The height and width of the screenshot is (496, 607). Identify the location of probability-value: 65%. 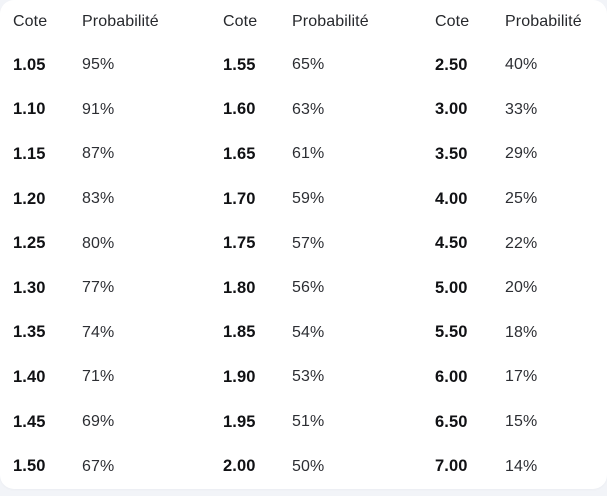
(308, 65).